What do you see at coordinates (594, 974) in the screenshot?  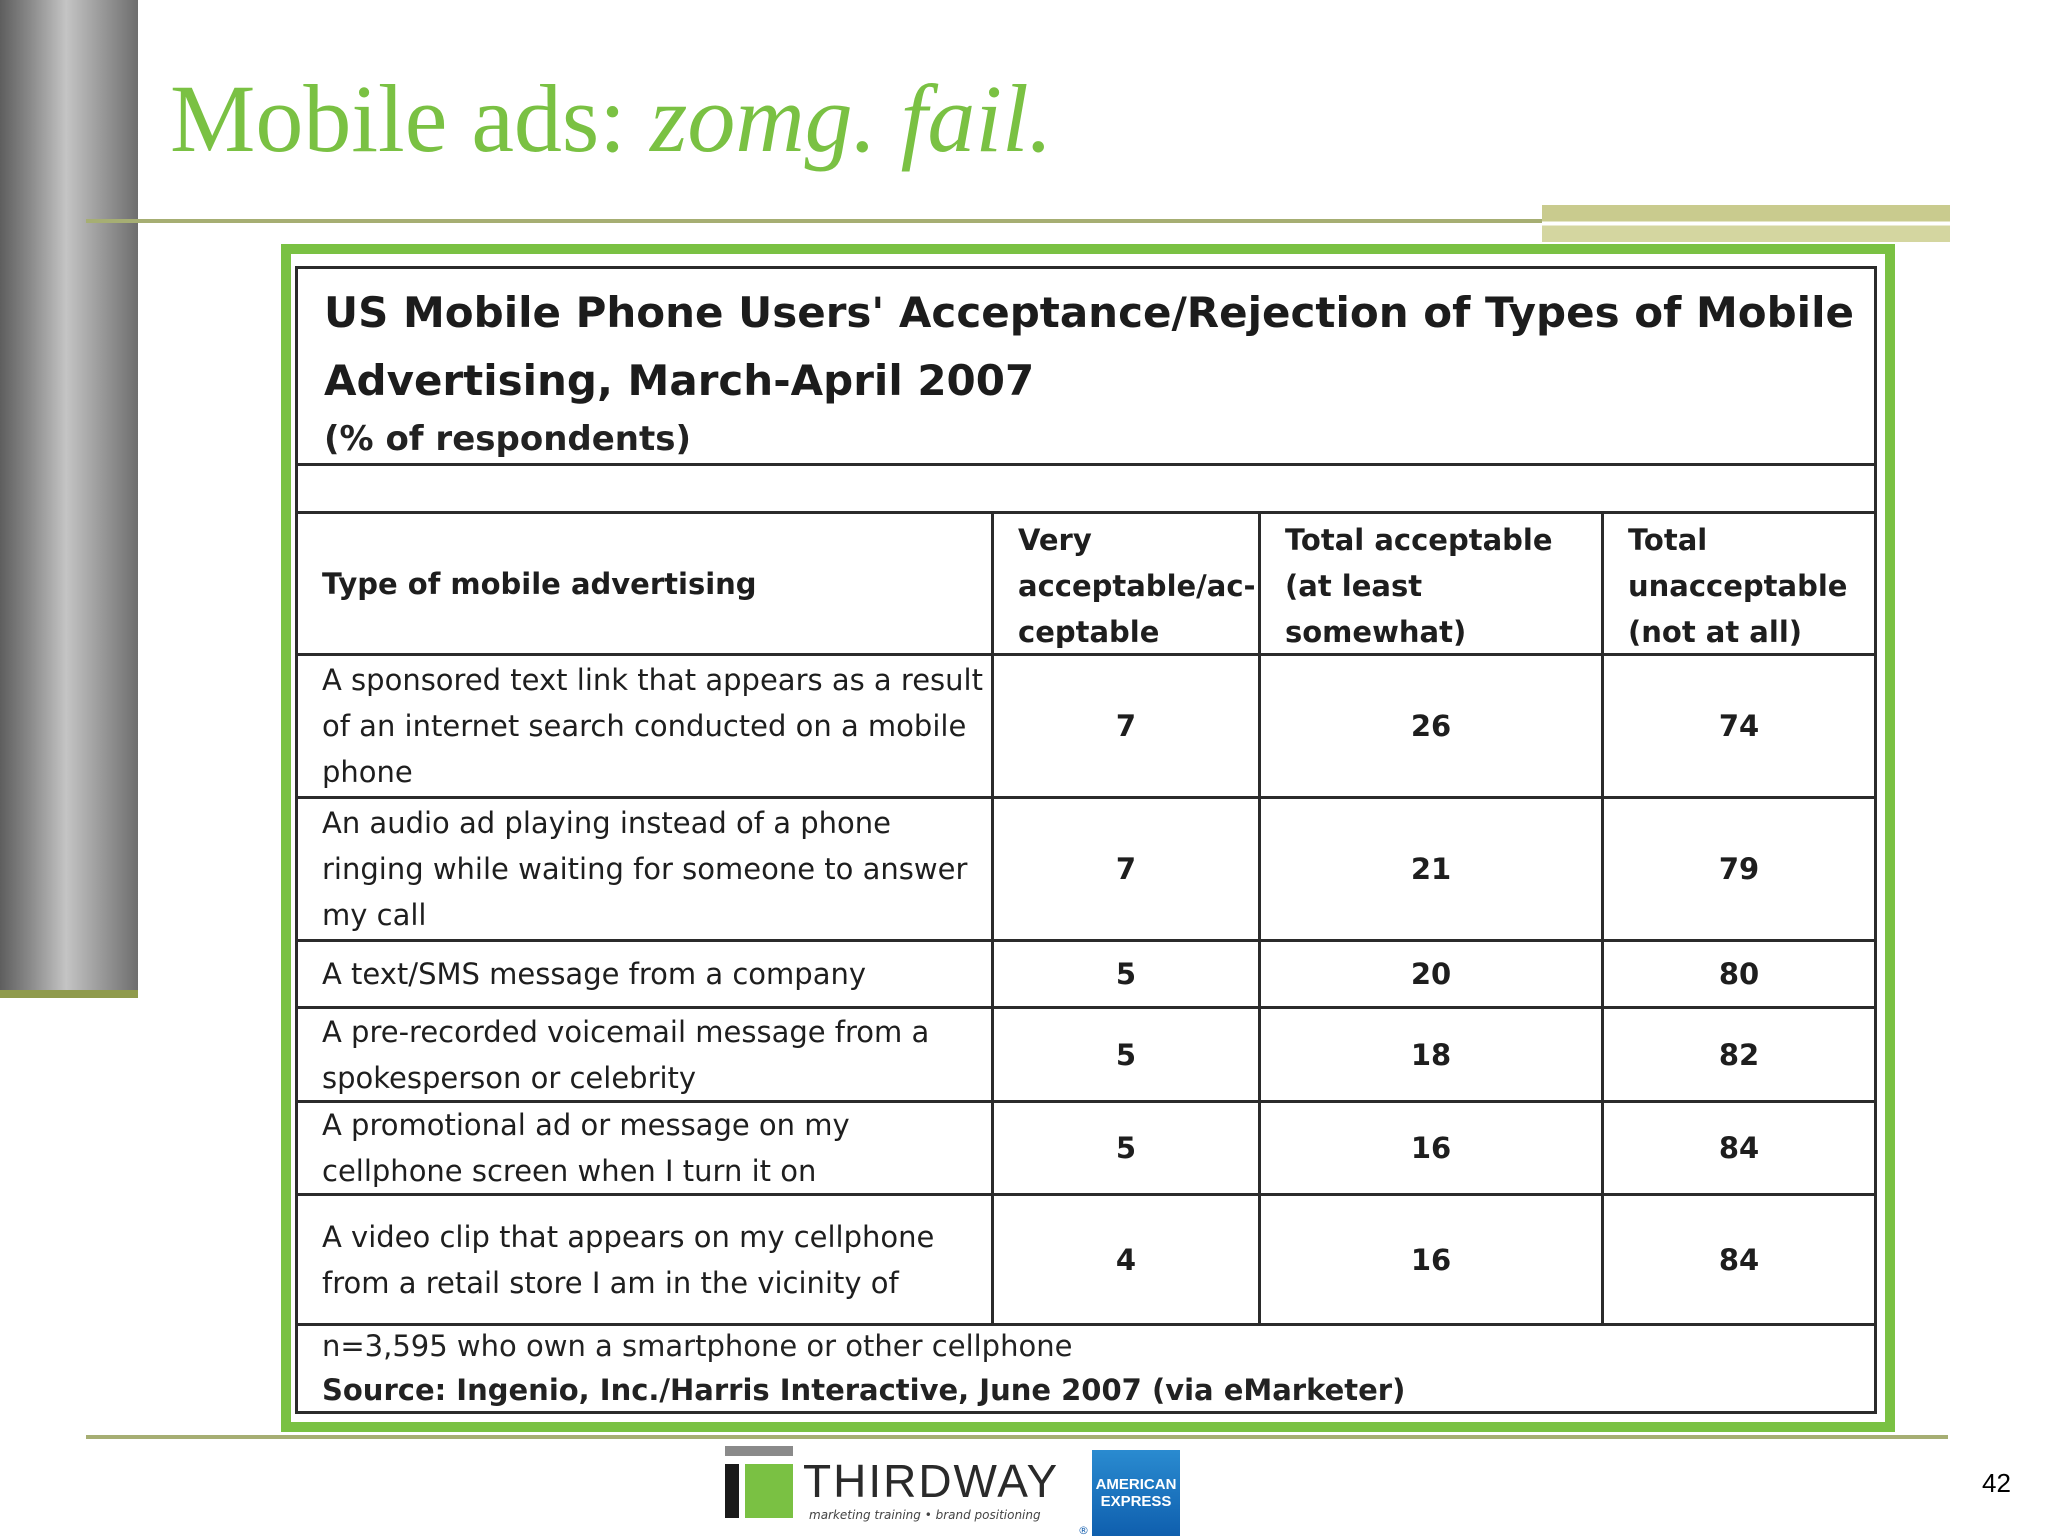 I see `row-type: A text/SMS message from a company` at bounding box center [594, 974].